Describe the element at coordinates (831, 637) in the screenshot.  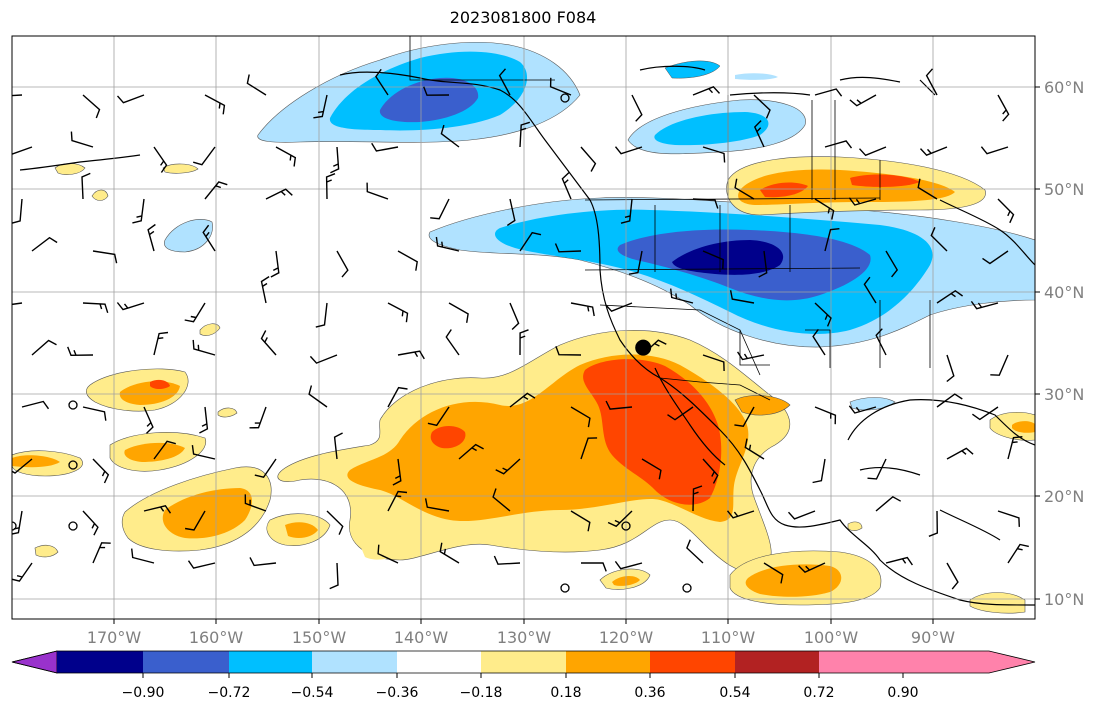
I see `lon-label: 100°W` at that location.